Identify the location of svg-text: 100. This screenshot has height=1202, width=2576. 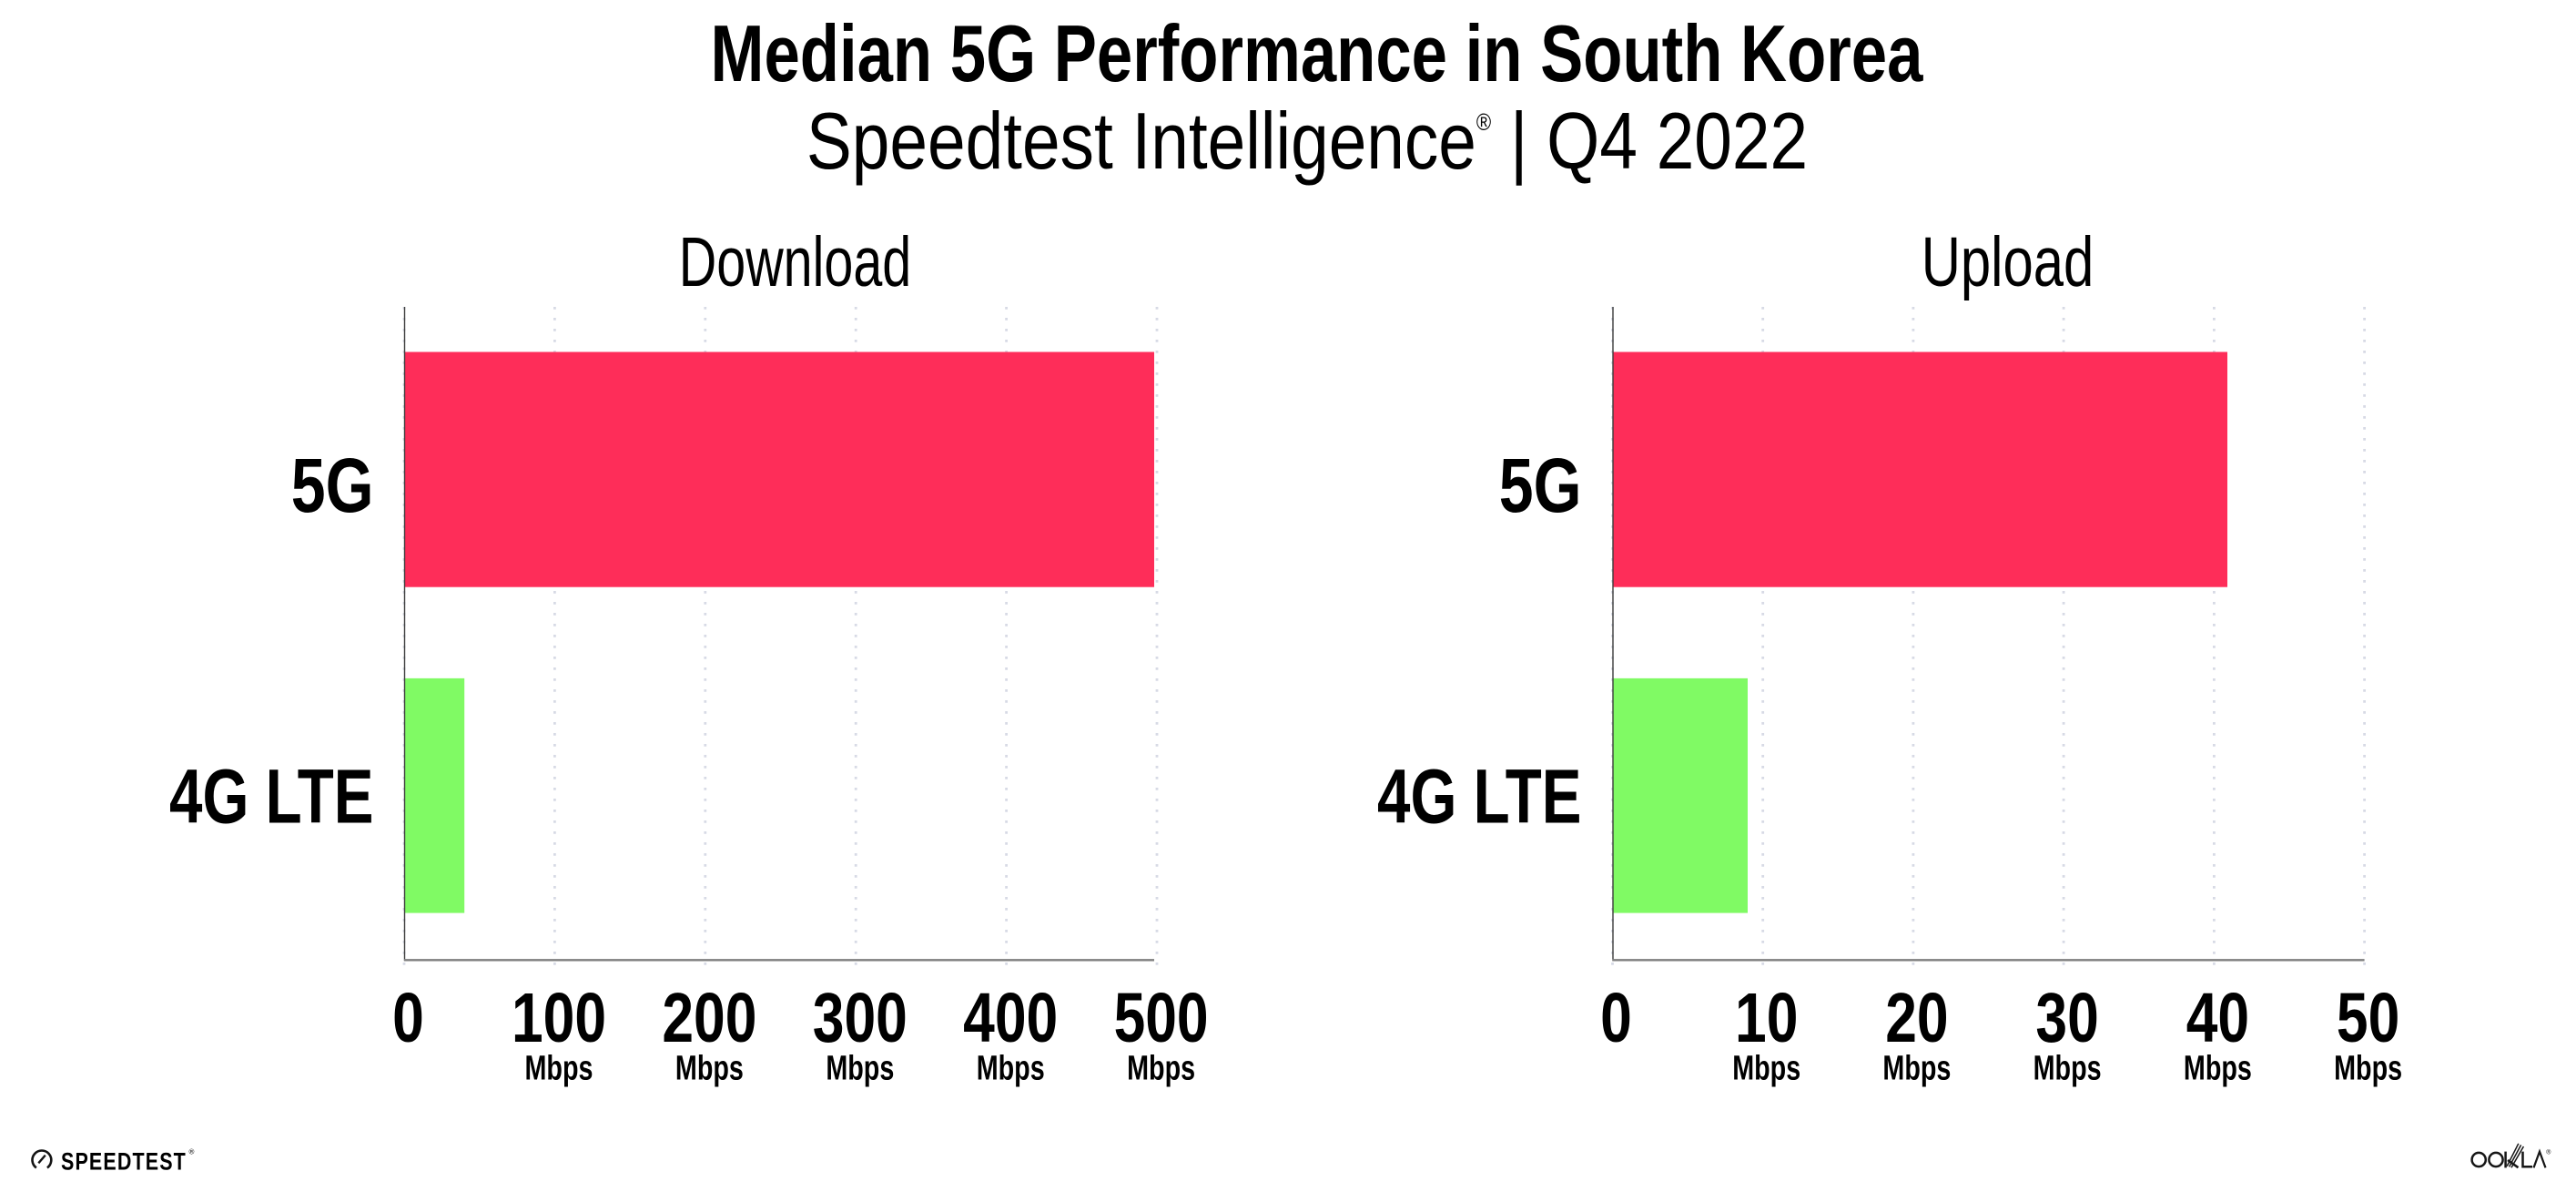
(559, 1018).